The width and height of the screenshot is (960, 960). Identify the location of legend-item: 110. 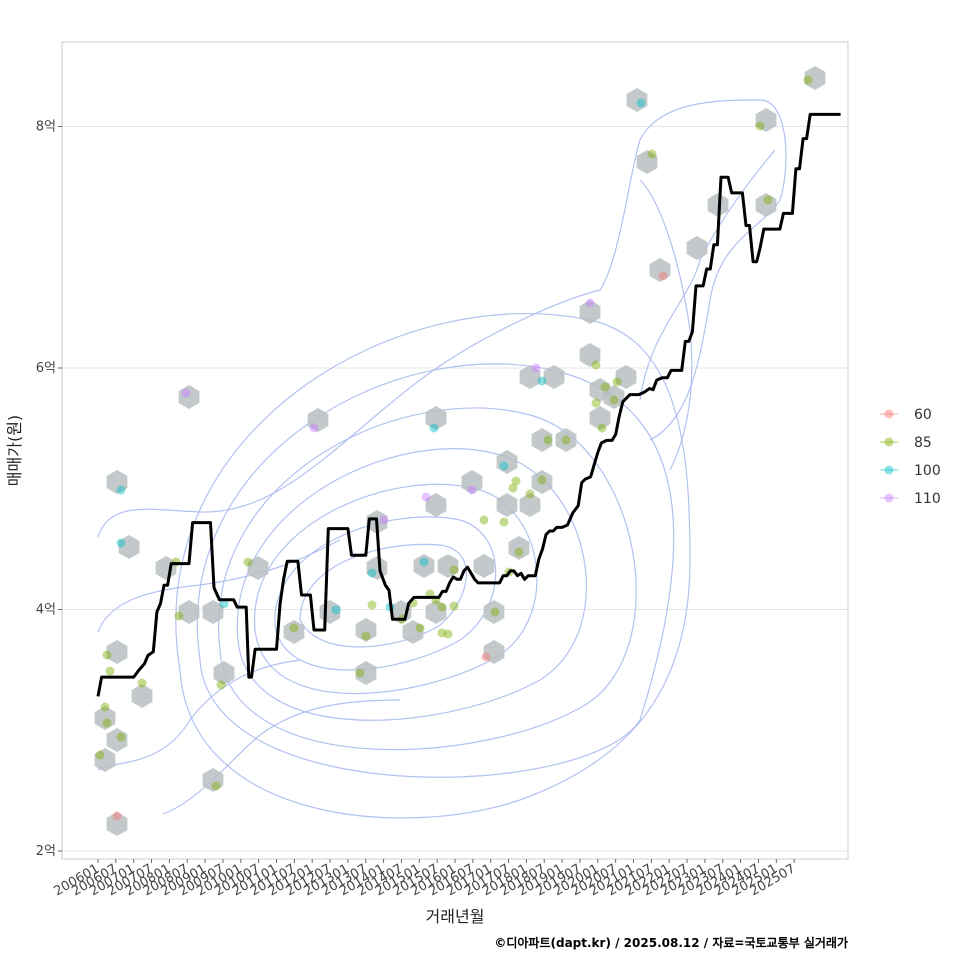
(910, 499).